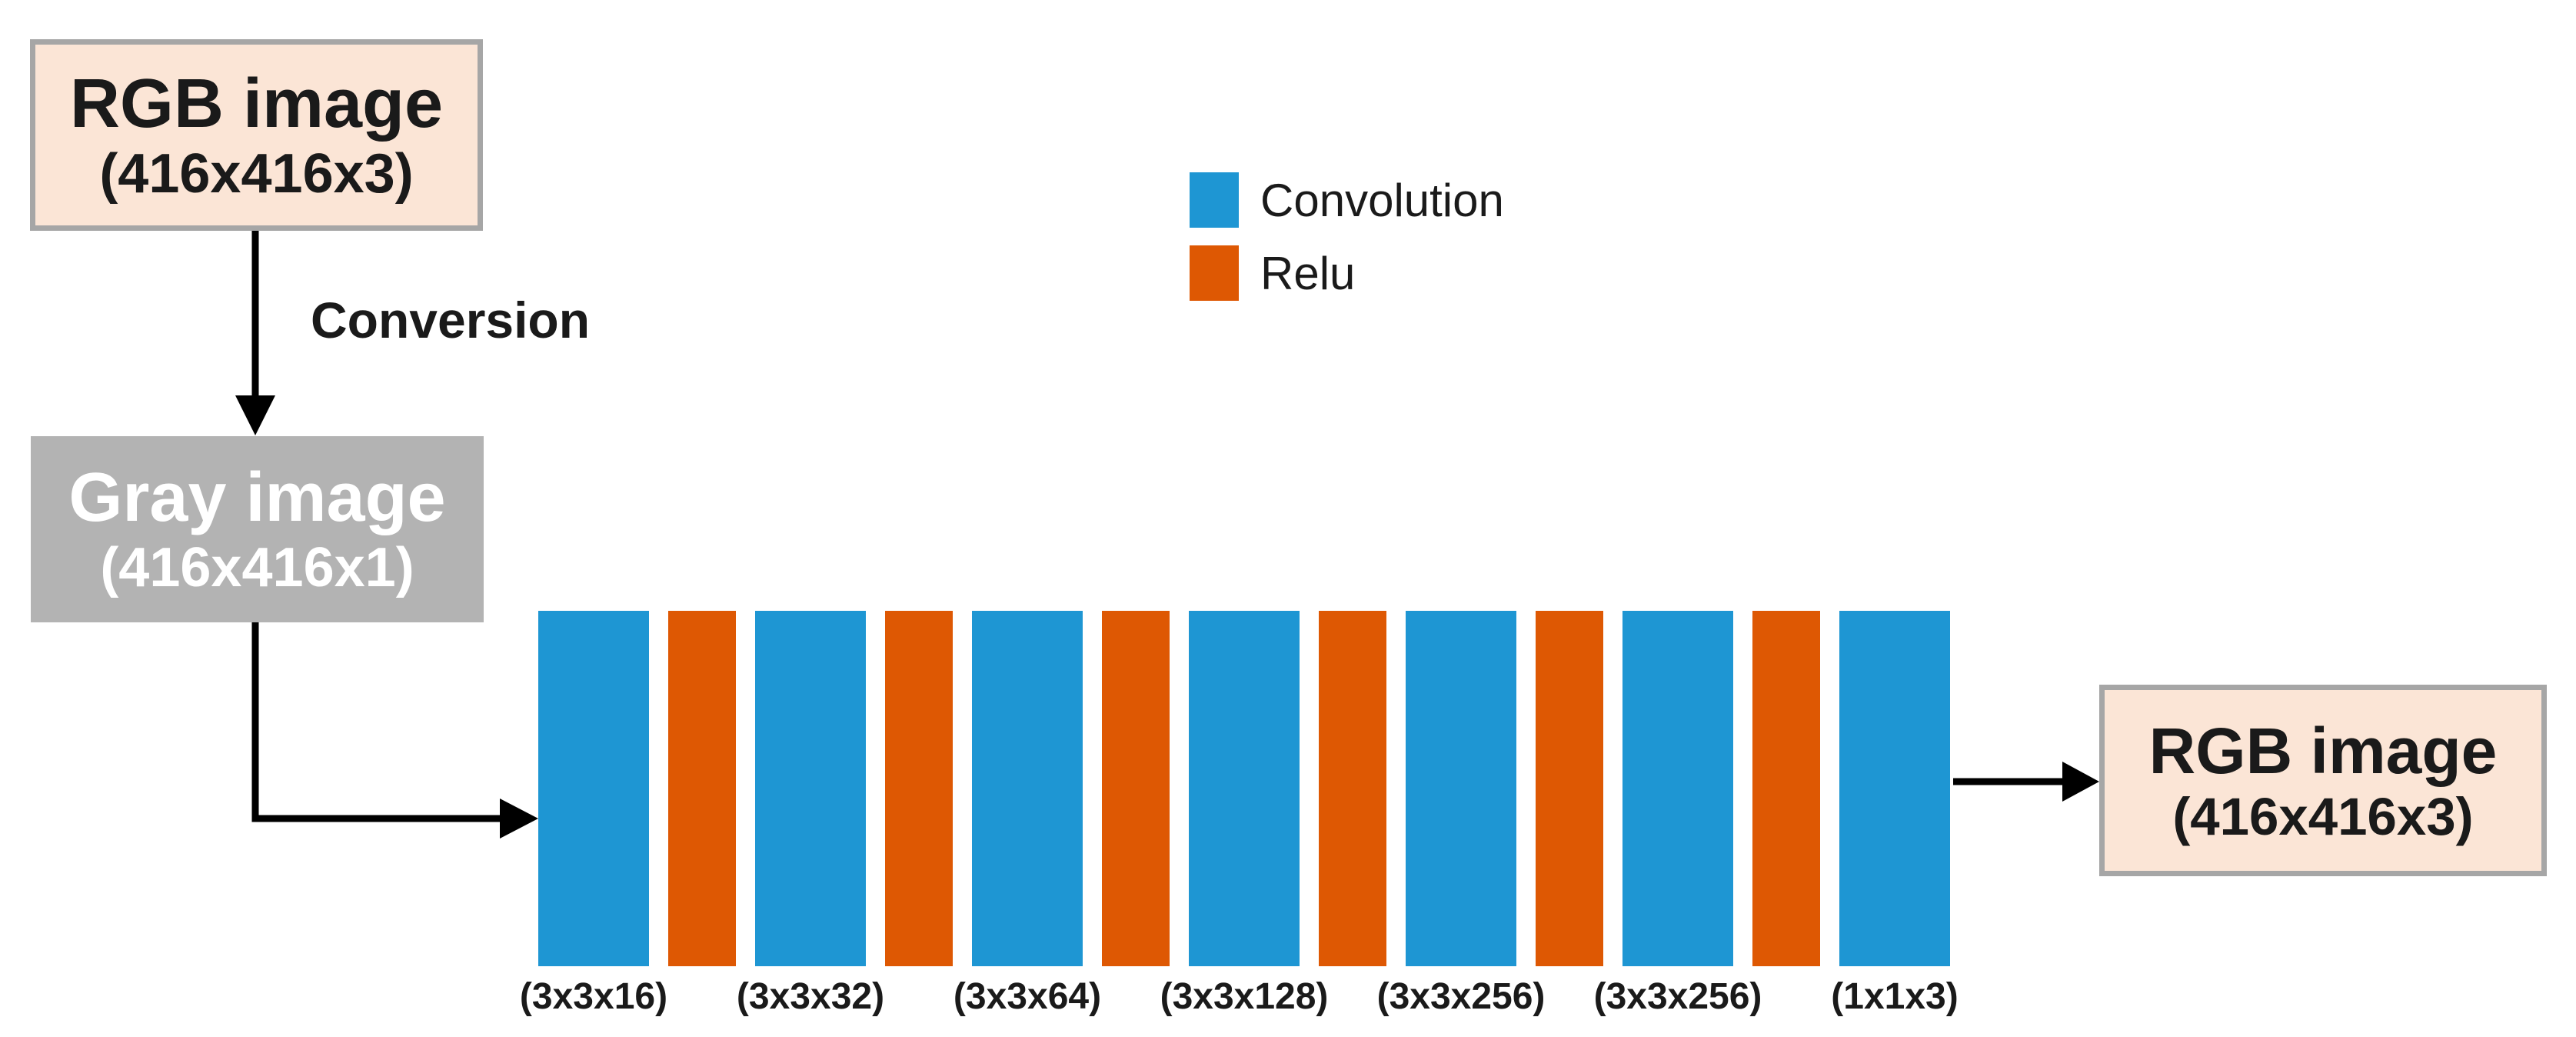 The height and width of the screenshot is (1037, 2576). Describe the element at coordinates (257, 568) in the screenshot. I see `gray-image-size: (416x416x1)` at that location.